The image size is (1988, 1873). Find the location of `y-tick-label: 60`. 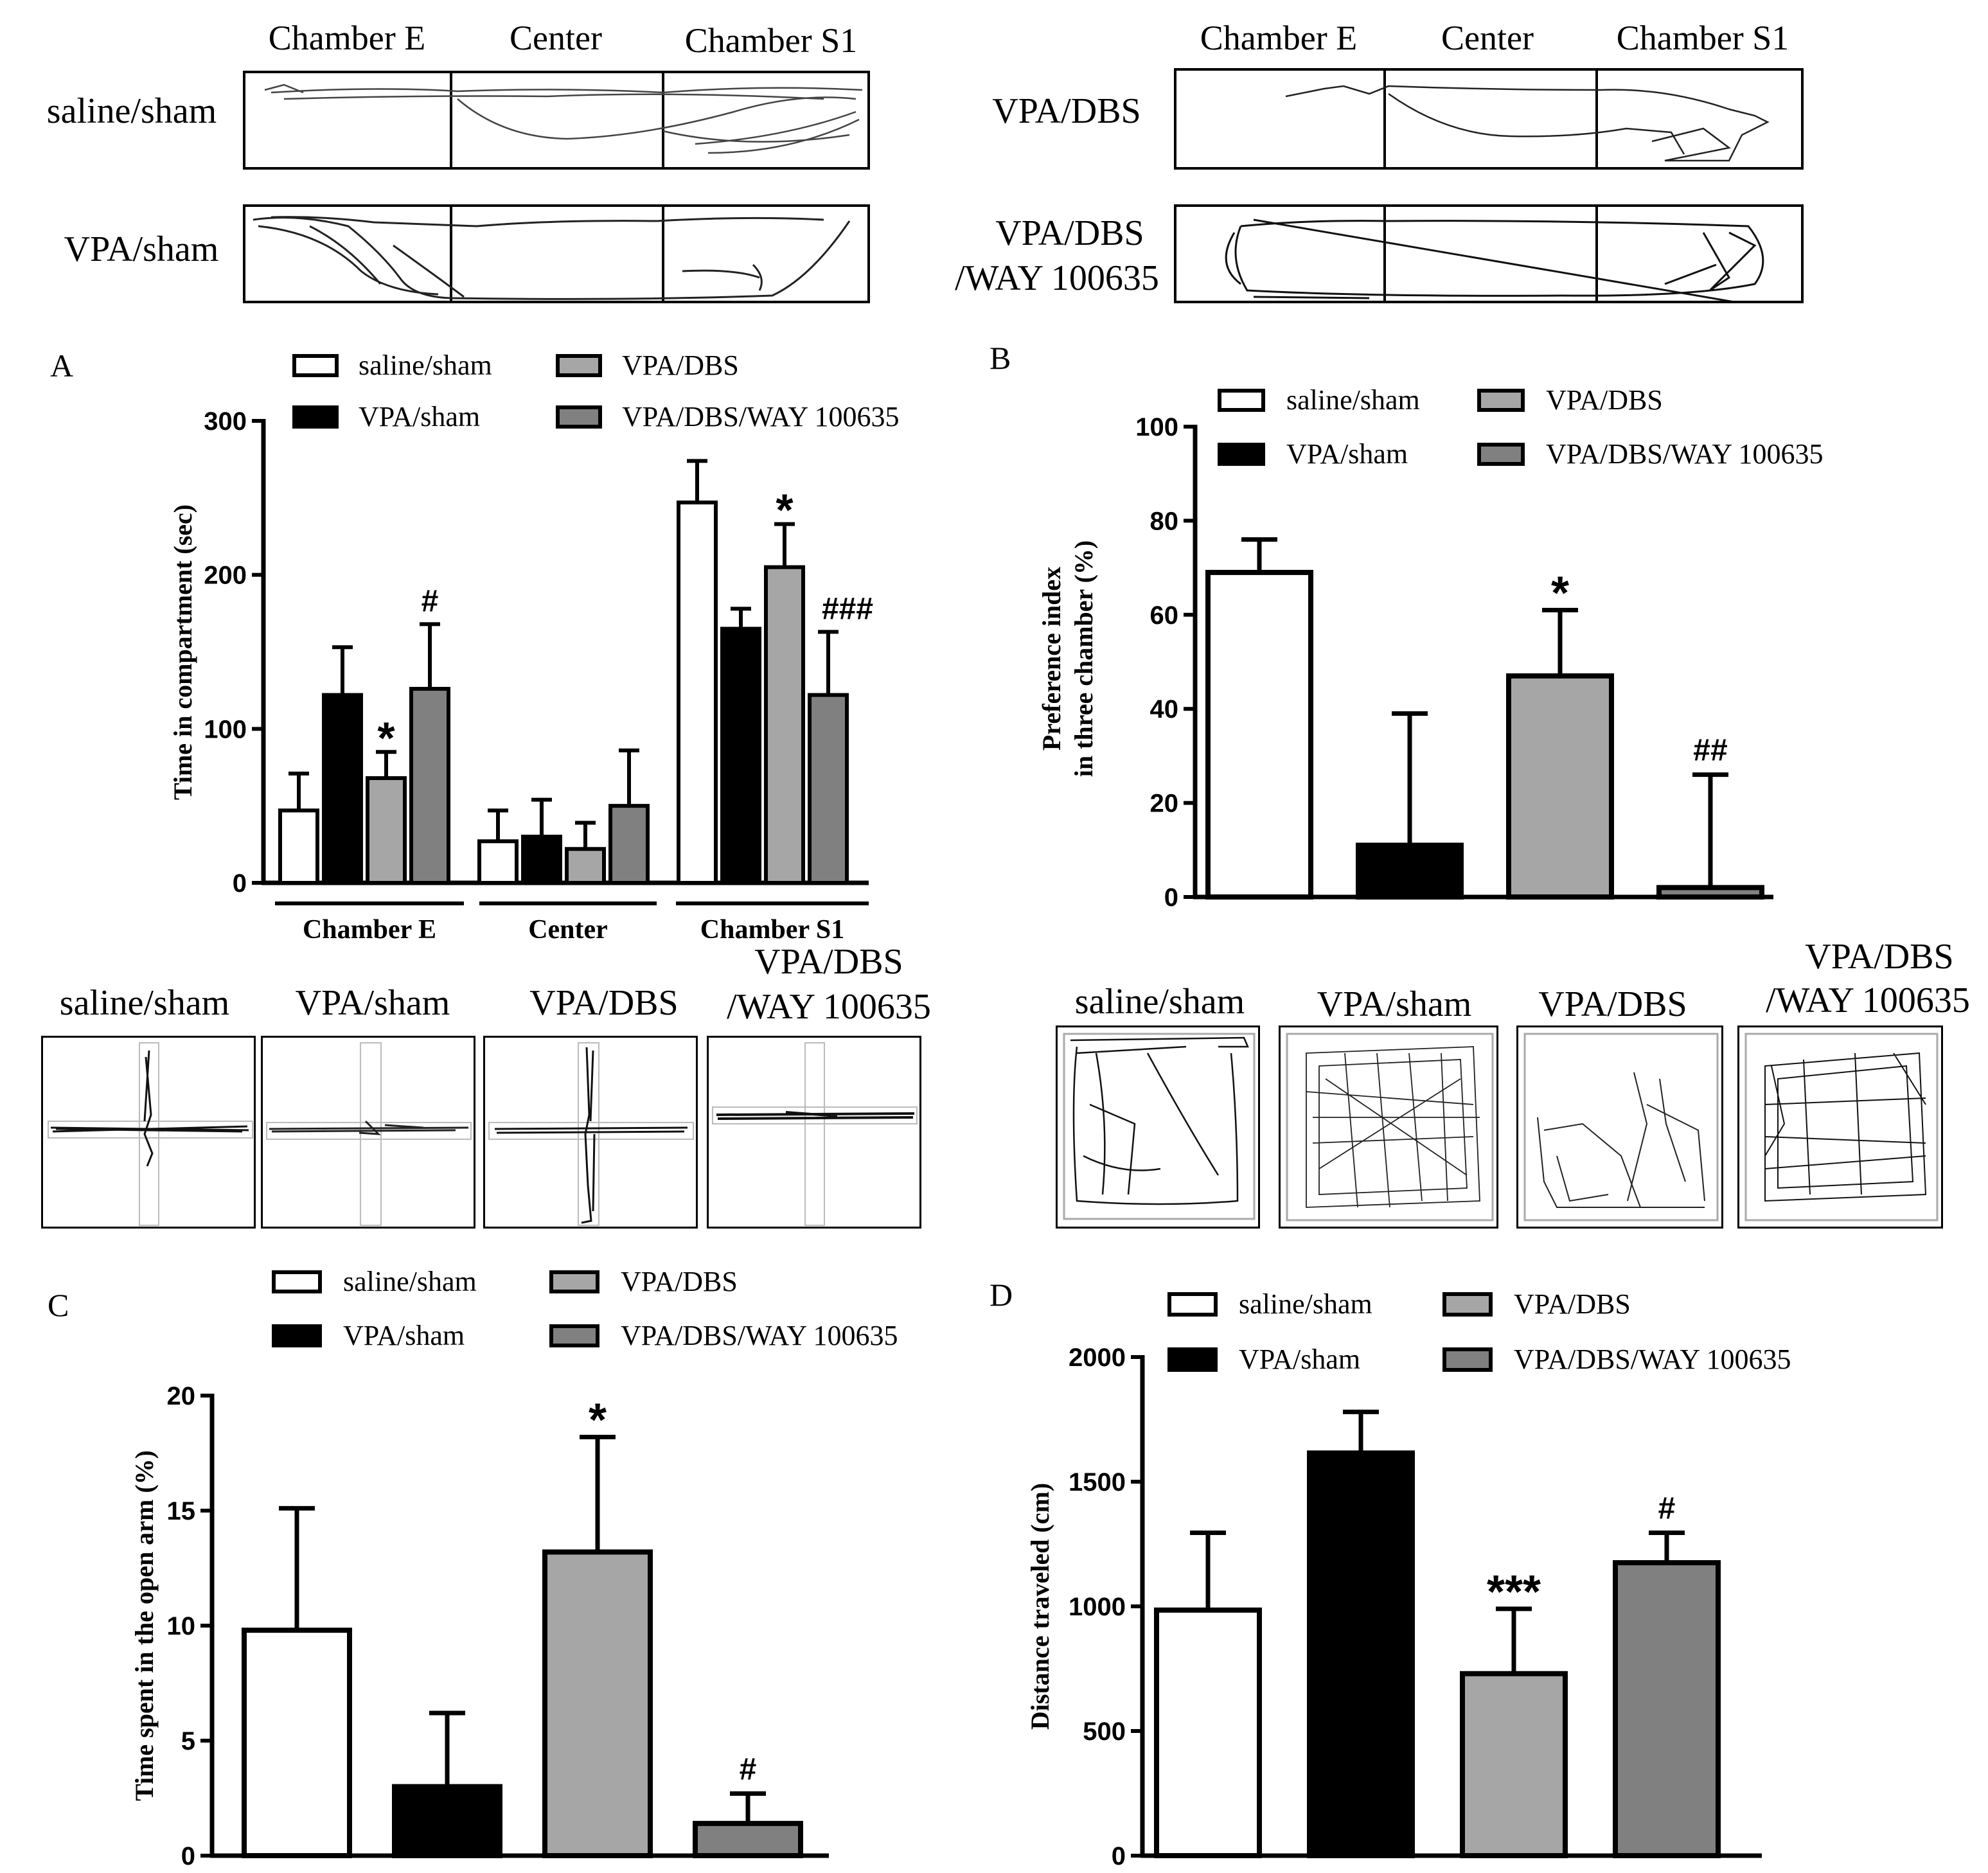

y-tick-label: 60 is located at coordinates (1164, 615).